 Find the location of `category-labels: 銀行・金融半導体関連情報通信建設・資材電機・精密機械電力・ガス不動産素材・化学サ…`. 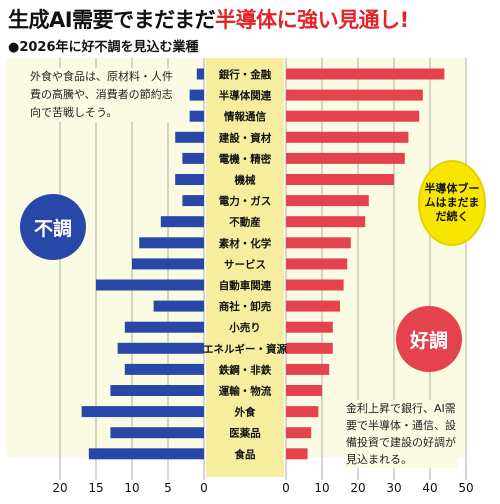

category-labels: 銀行・金融半導体関連情報通信建設・資材電機・精密機械電力・ガス不動産素材・化学サ… is located at coordinates (245, 264).